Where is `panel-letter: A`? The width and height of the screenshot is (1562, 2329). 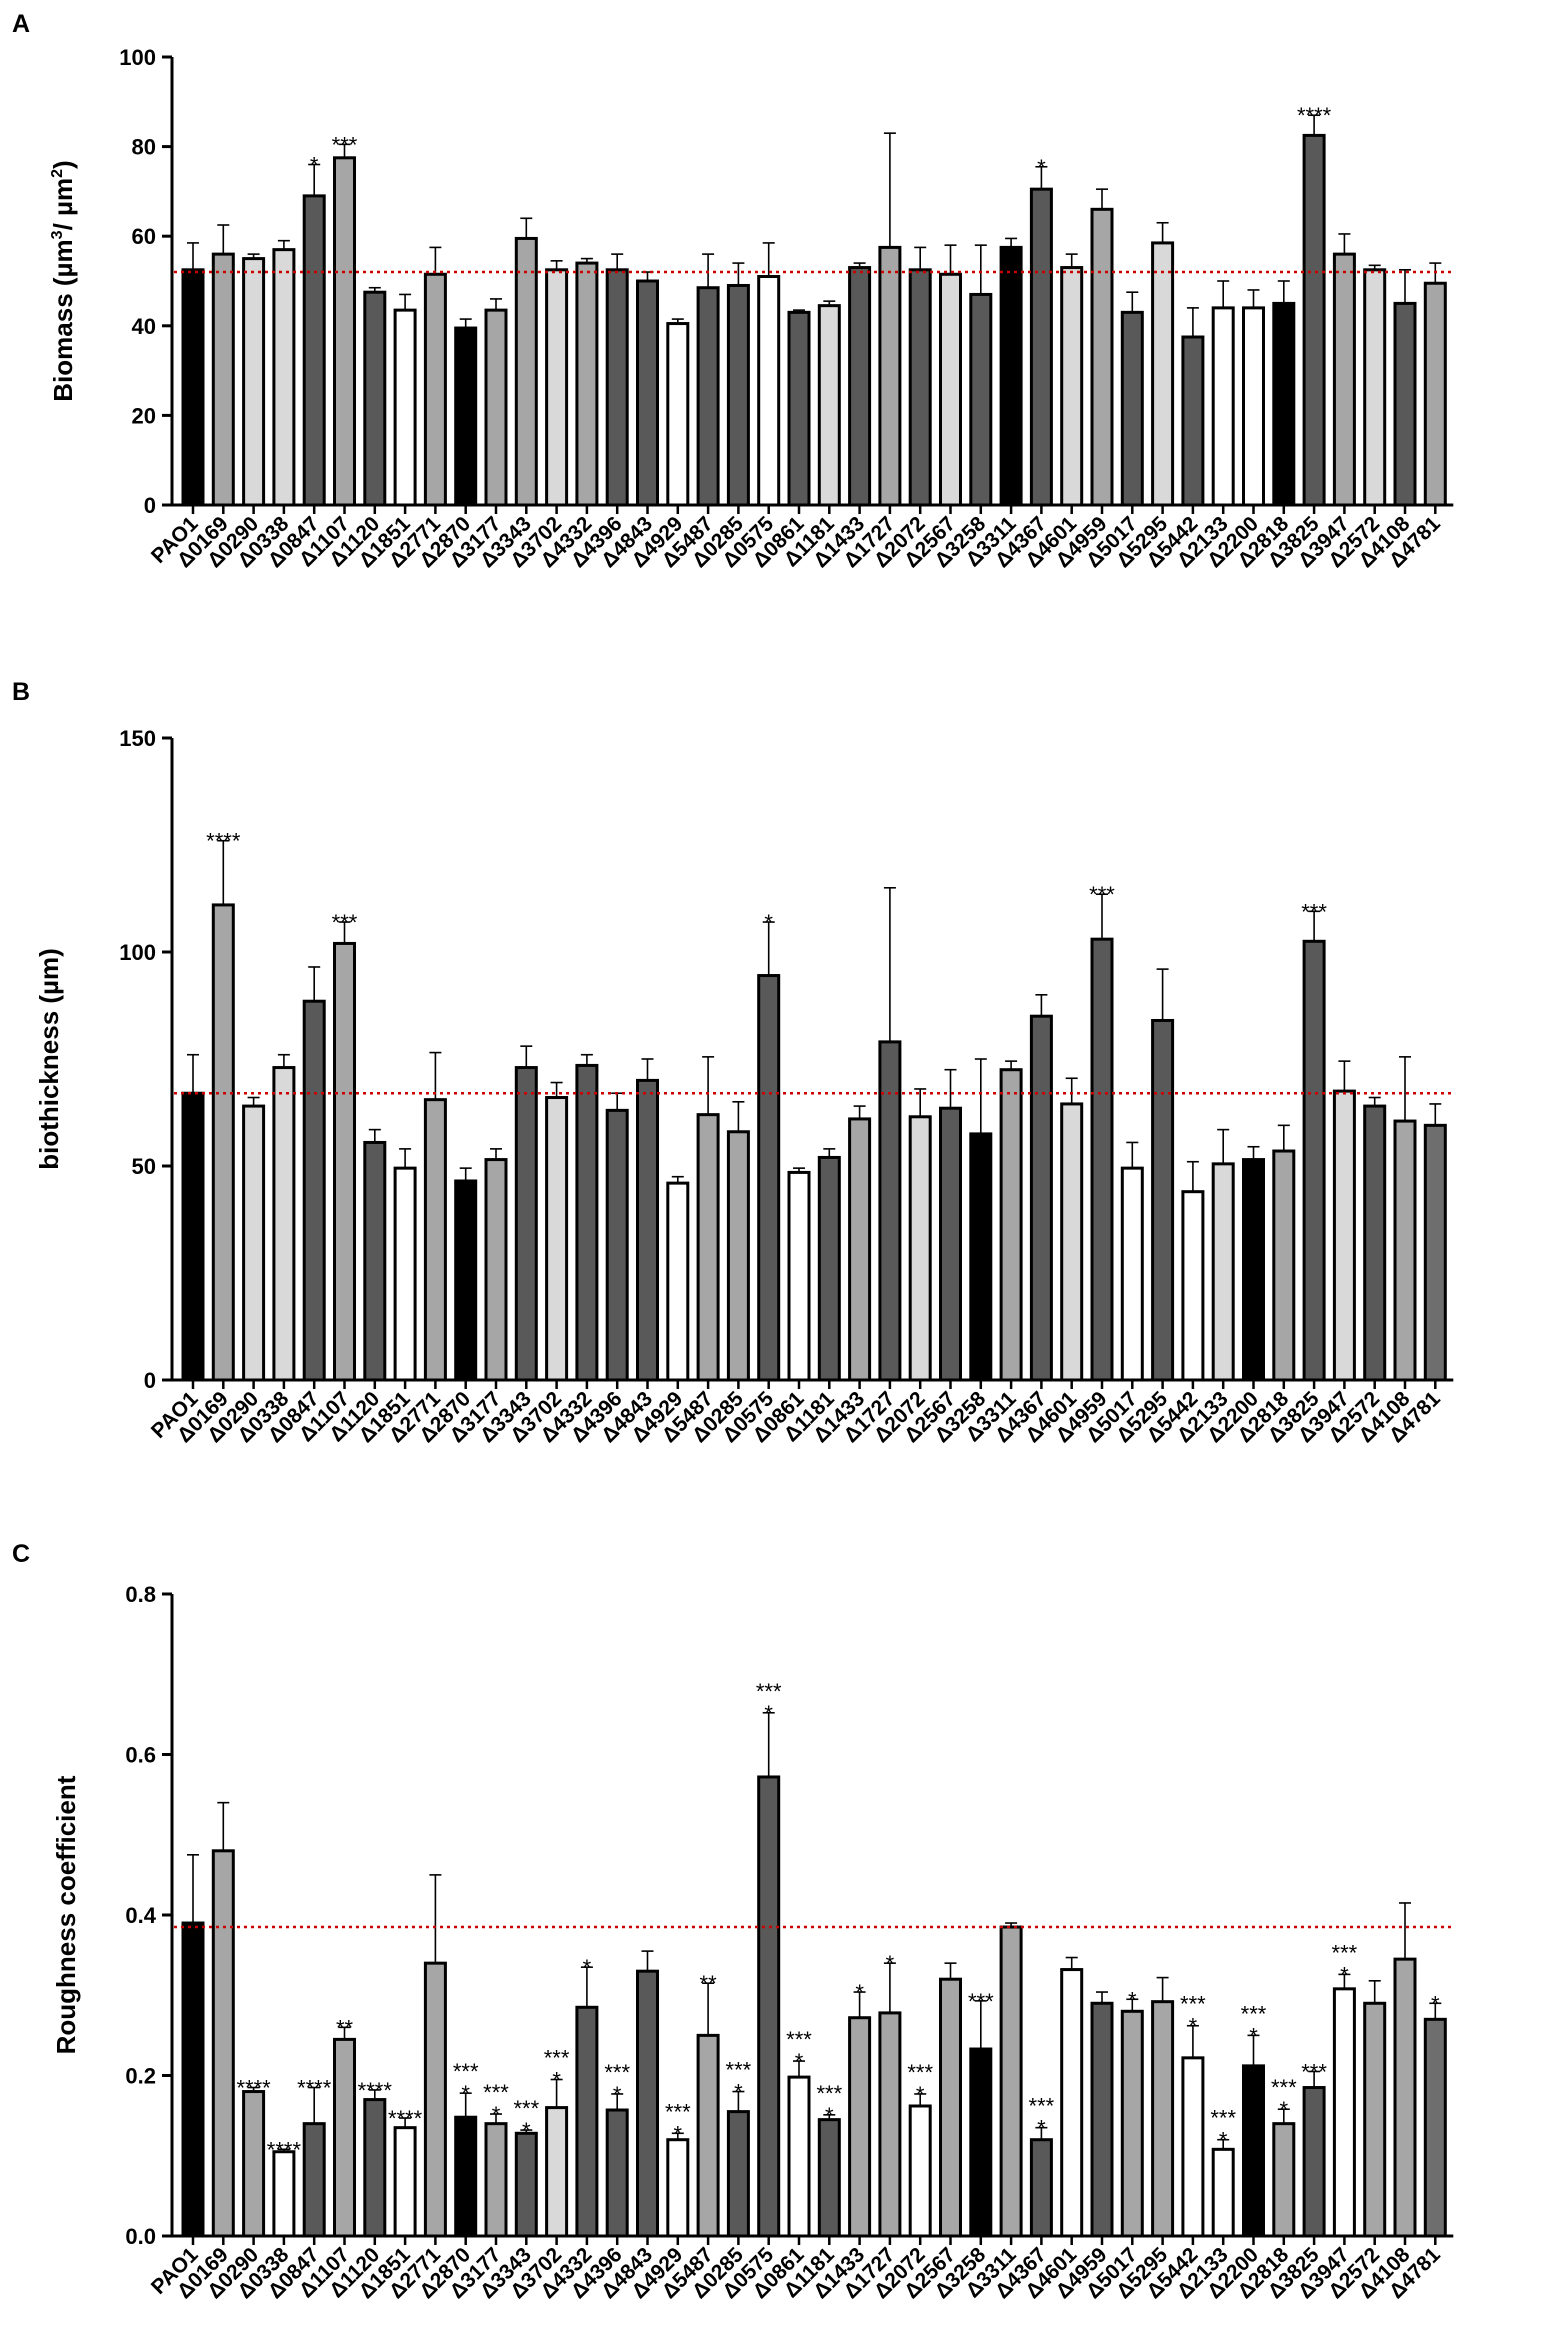
panel-letter: A is located at coordinates (21, 24).